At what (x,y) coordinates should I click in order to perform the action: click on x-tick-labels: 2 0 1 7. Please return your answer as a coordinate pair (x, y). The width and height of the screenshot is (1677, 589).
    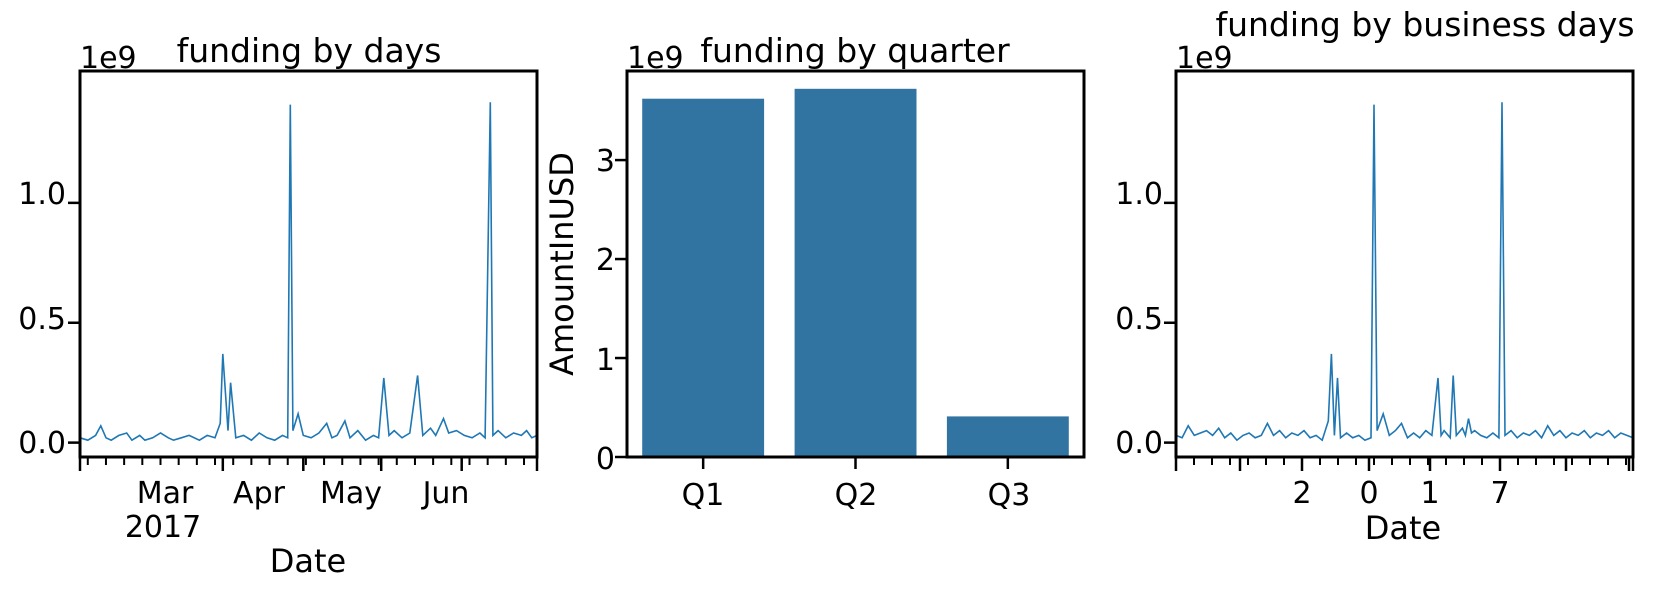
    Looking at the image, I should click on (1400, 493).